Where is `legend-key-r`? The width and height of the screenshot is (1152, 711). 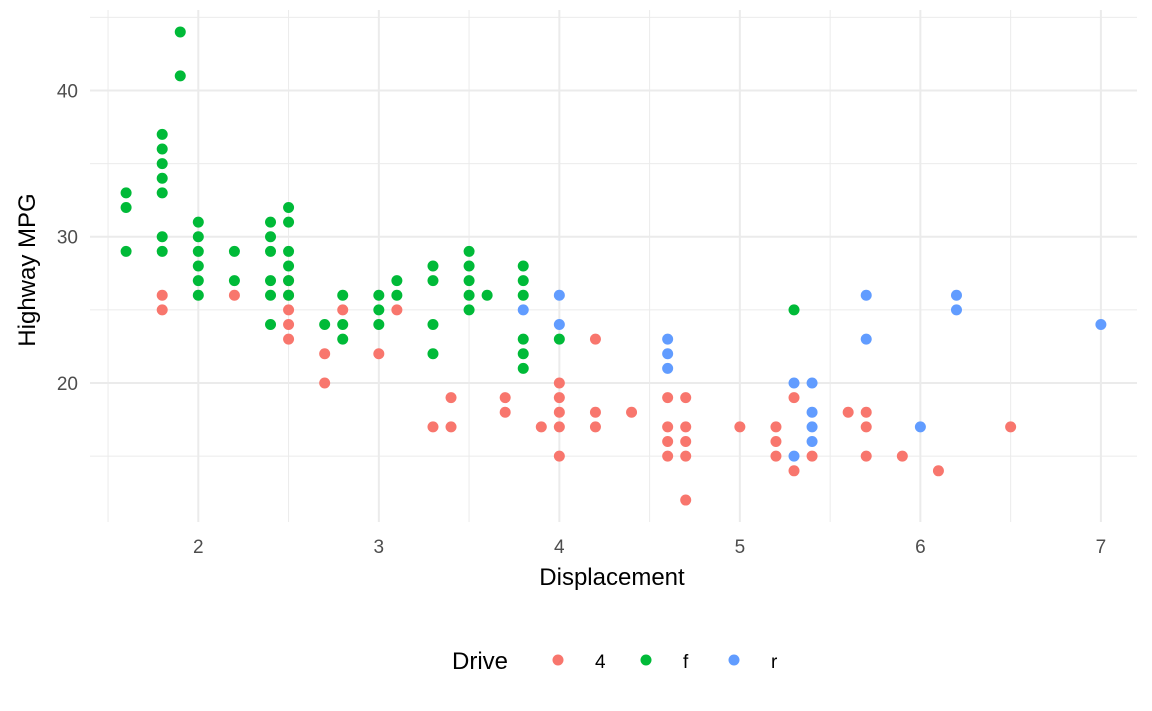
legend-key-r is located at coordinates (734, 660).